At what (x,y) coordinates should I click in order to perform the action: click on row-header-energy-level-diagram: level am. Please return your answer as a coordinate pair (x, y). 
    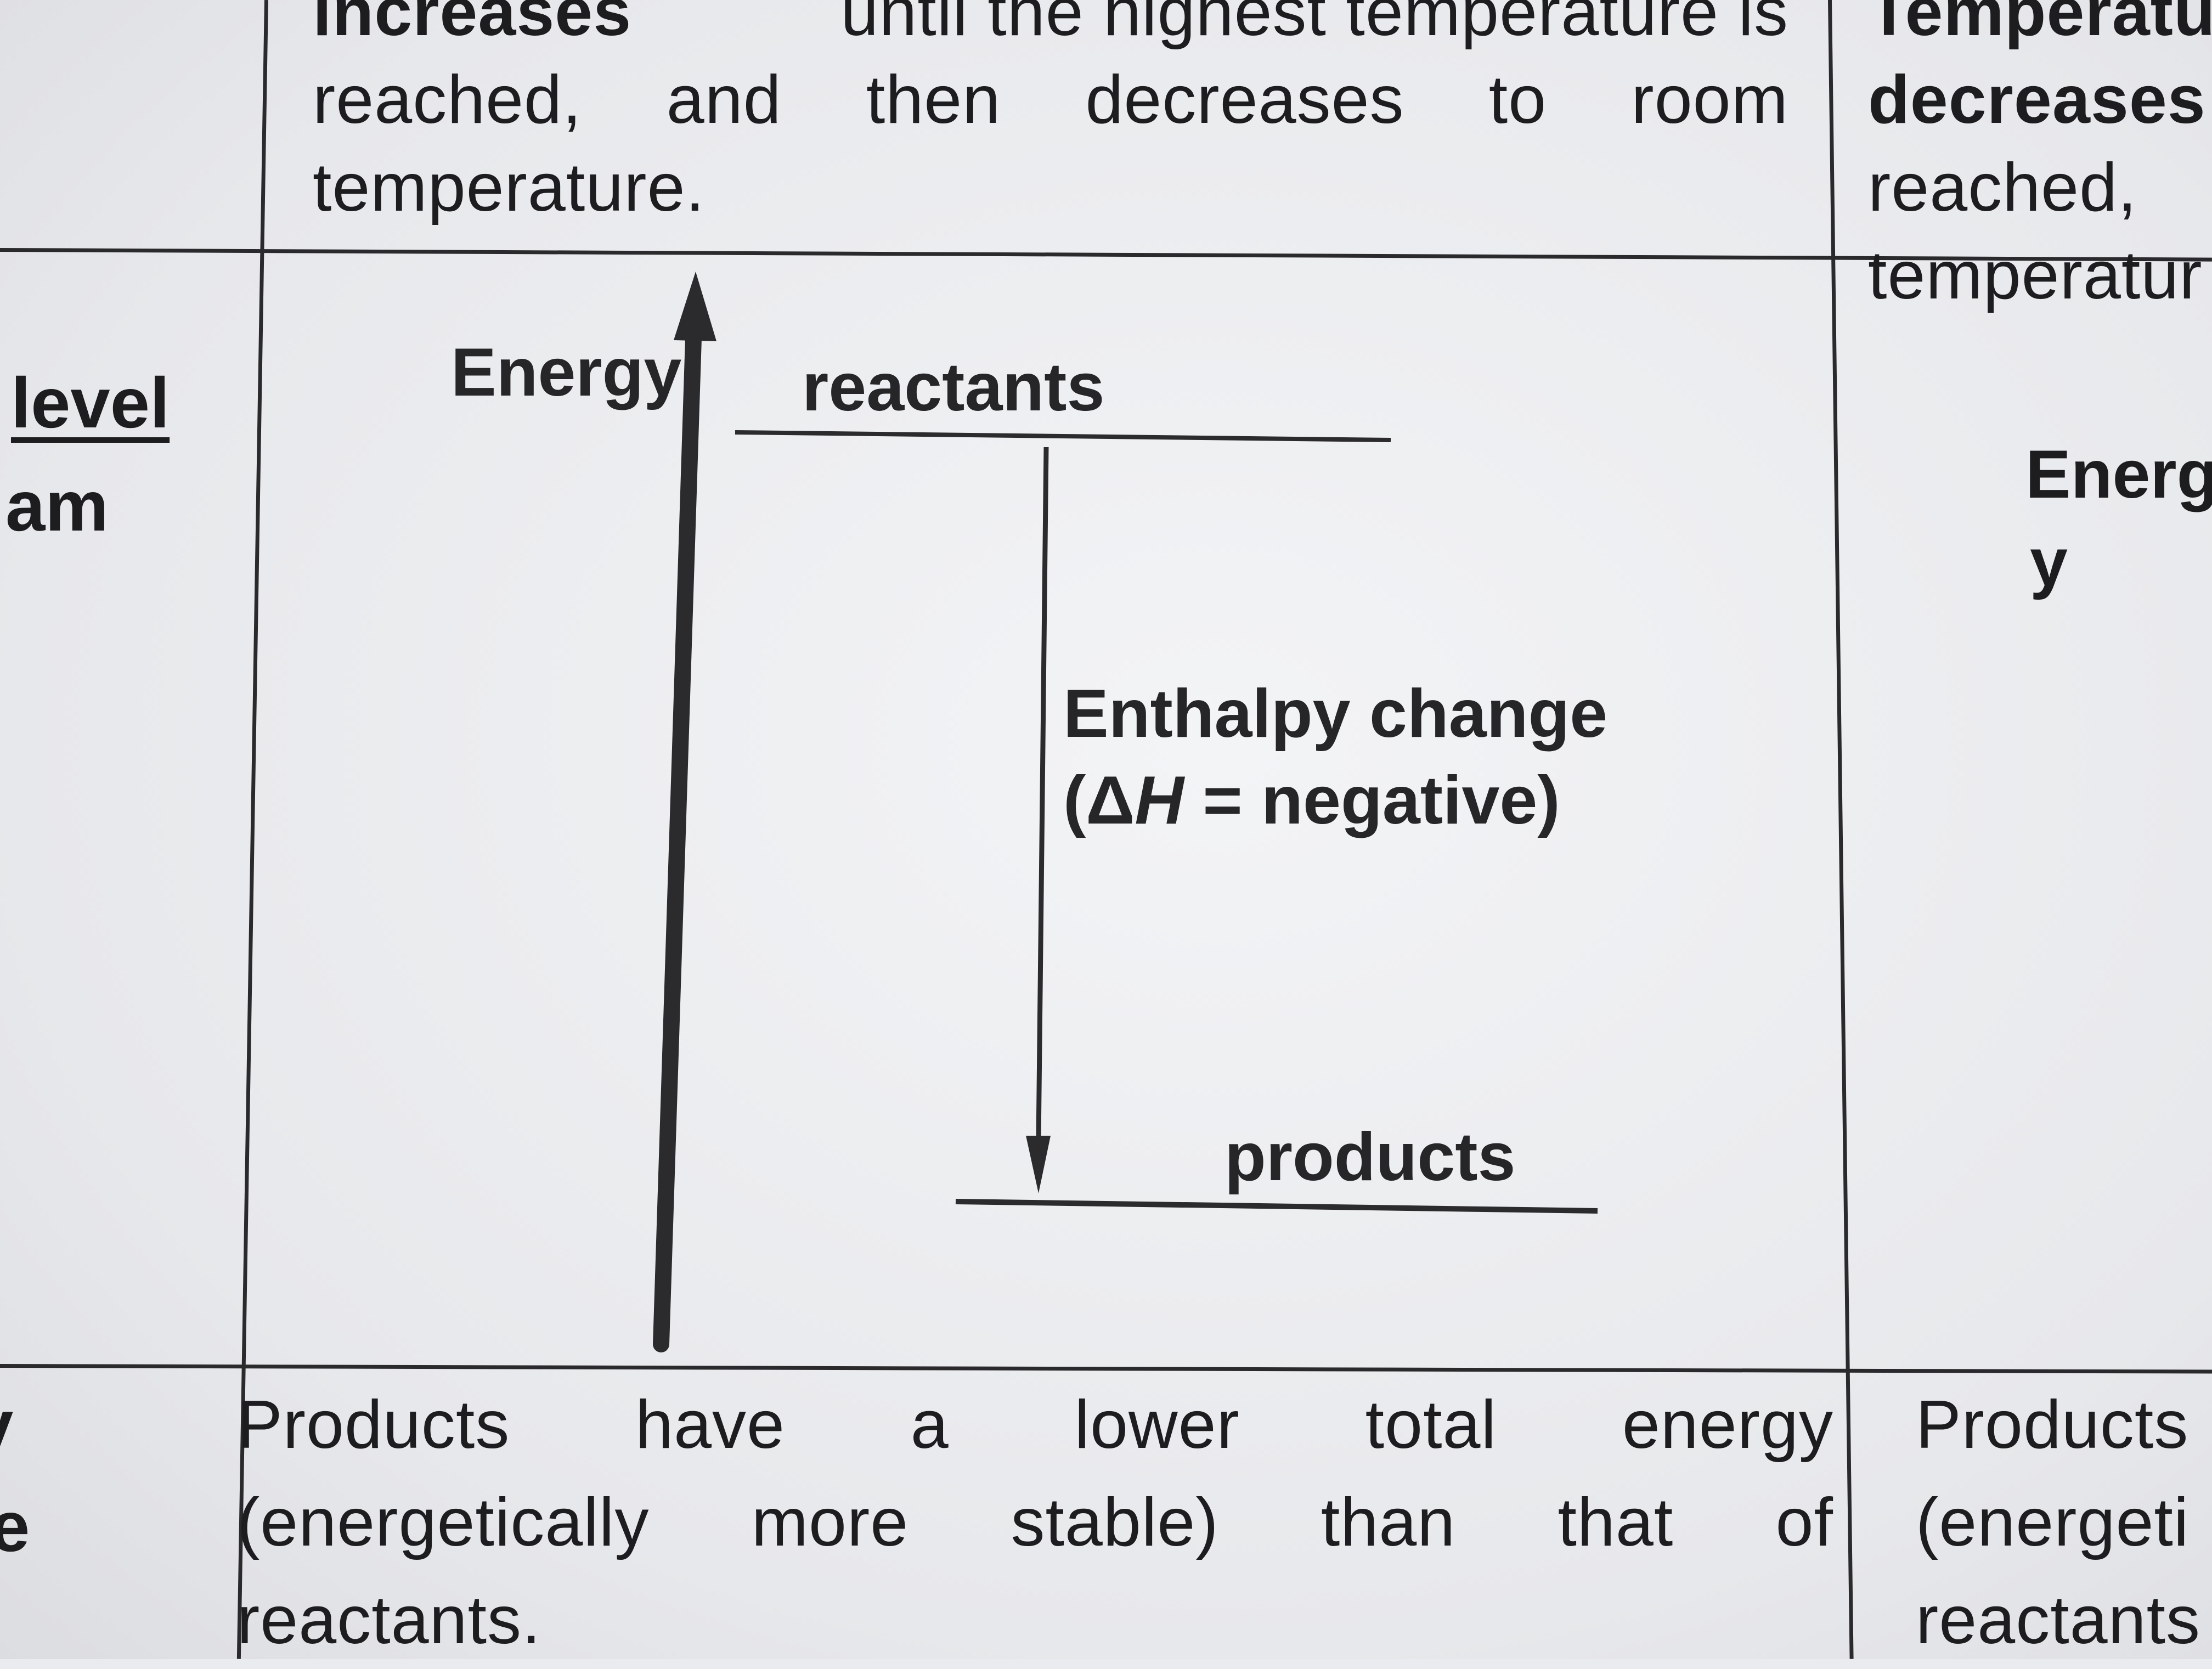
    Looking at the image, I should click on (87, 454).